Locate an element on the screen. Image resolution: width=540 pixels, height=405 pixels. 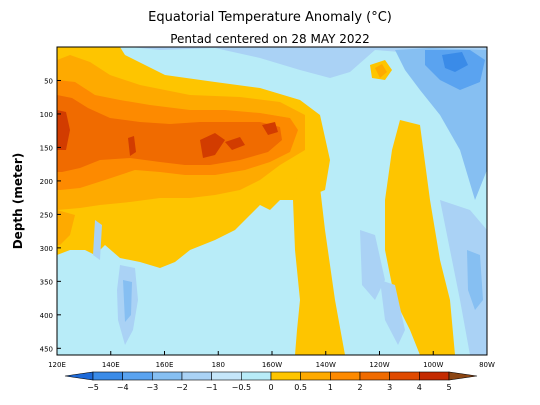
colorbar-label: −3 is located at coordinates (152, 387).